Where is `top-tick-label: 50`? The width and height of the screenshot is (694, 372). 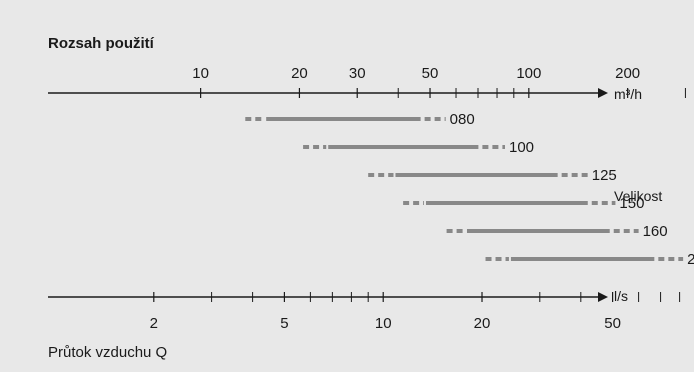 top-tick-label: 50 is located at coordinates (430, 73).